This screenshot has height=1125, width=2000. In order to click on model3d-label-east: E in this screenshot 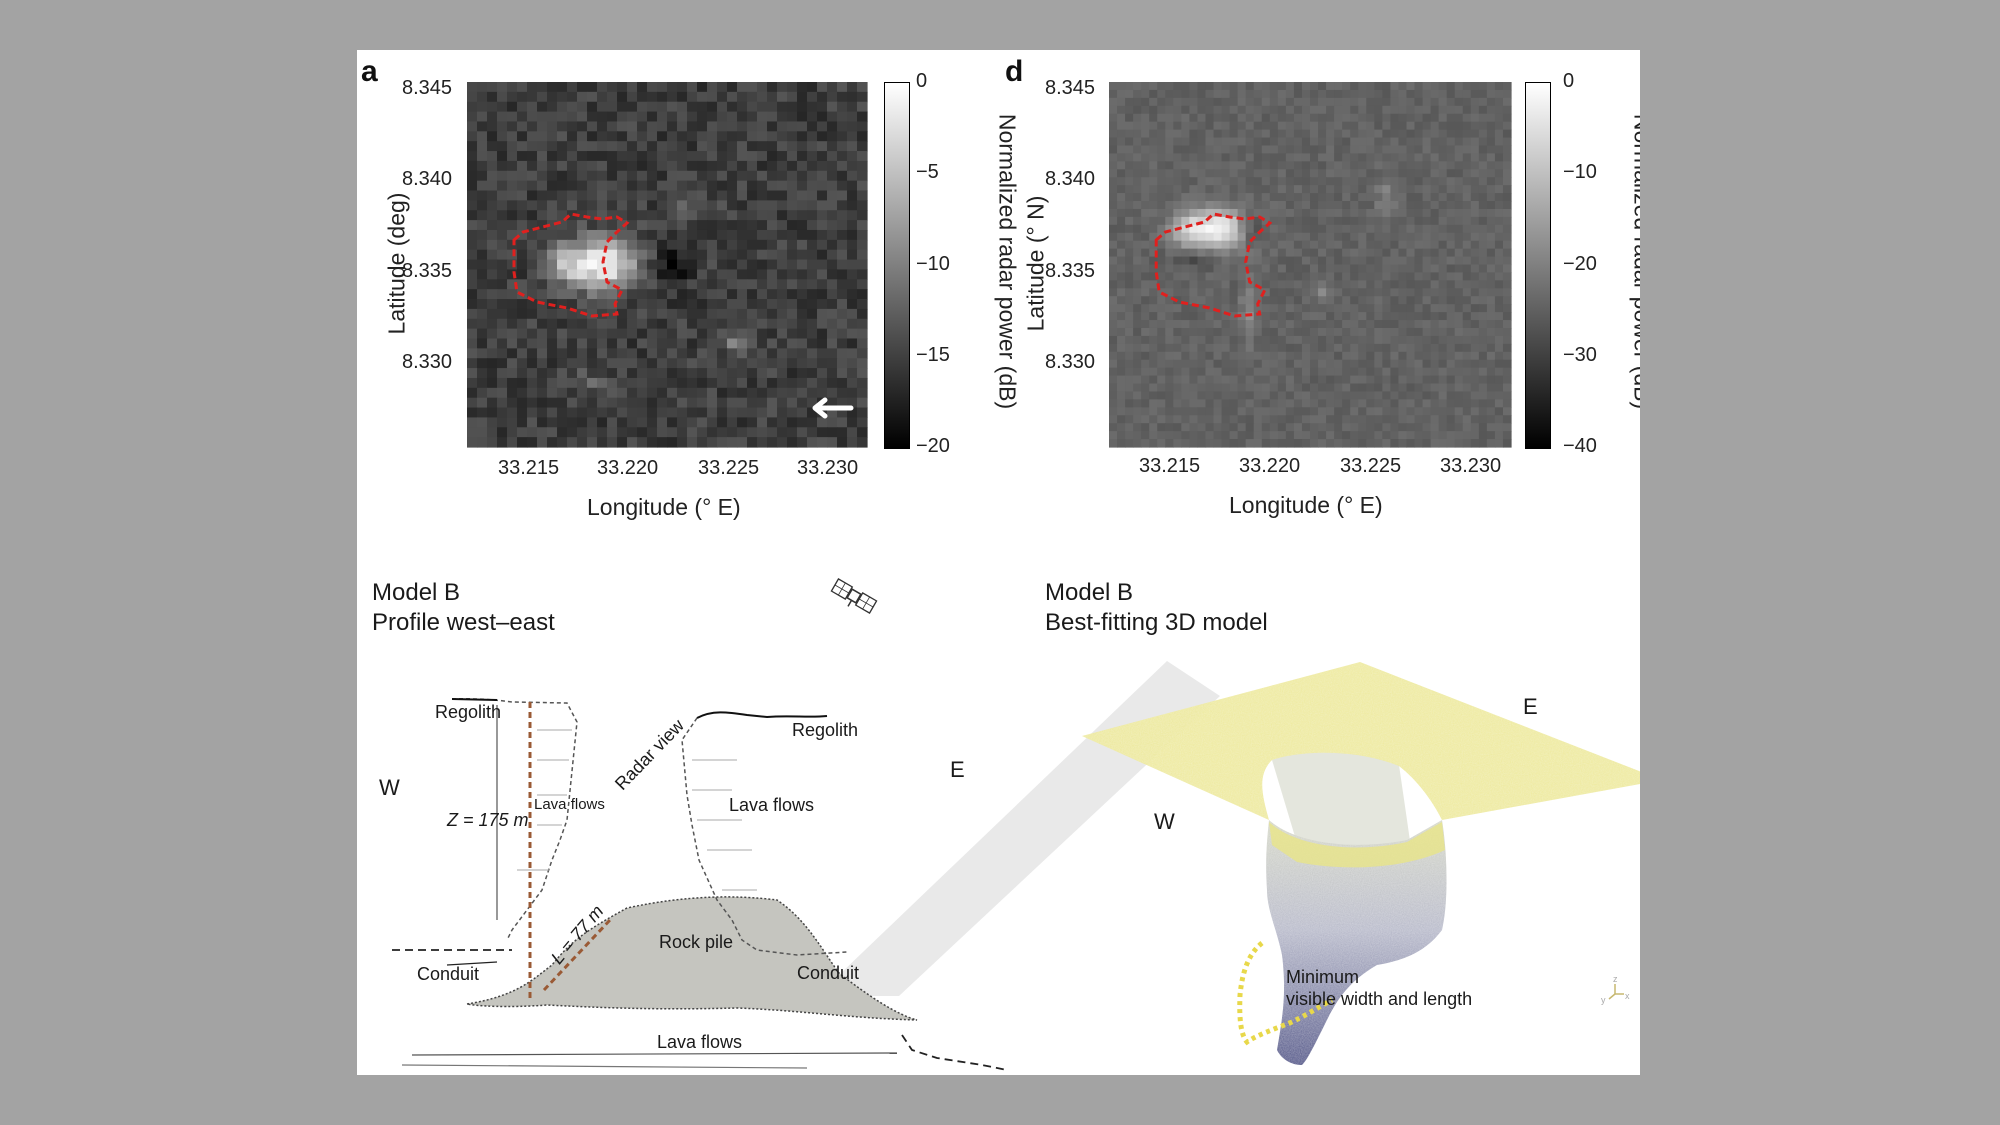, I will do `click(1530, 706)`.